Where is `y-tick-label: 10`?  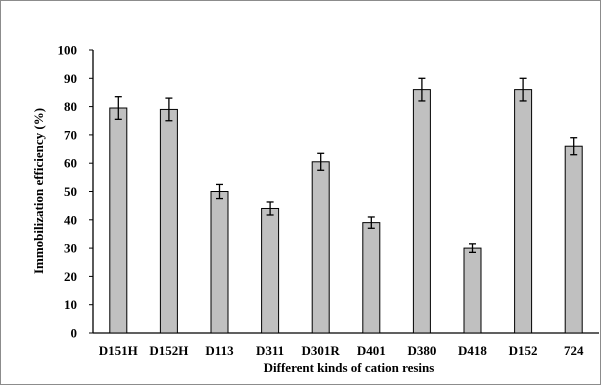
y-tick-label: 10 is located at coordinates (70, 304).